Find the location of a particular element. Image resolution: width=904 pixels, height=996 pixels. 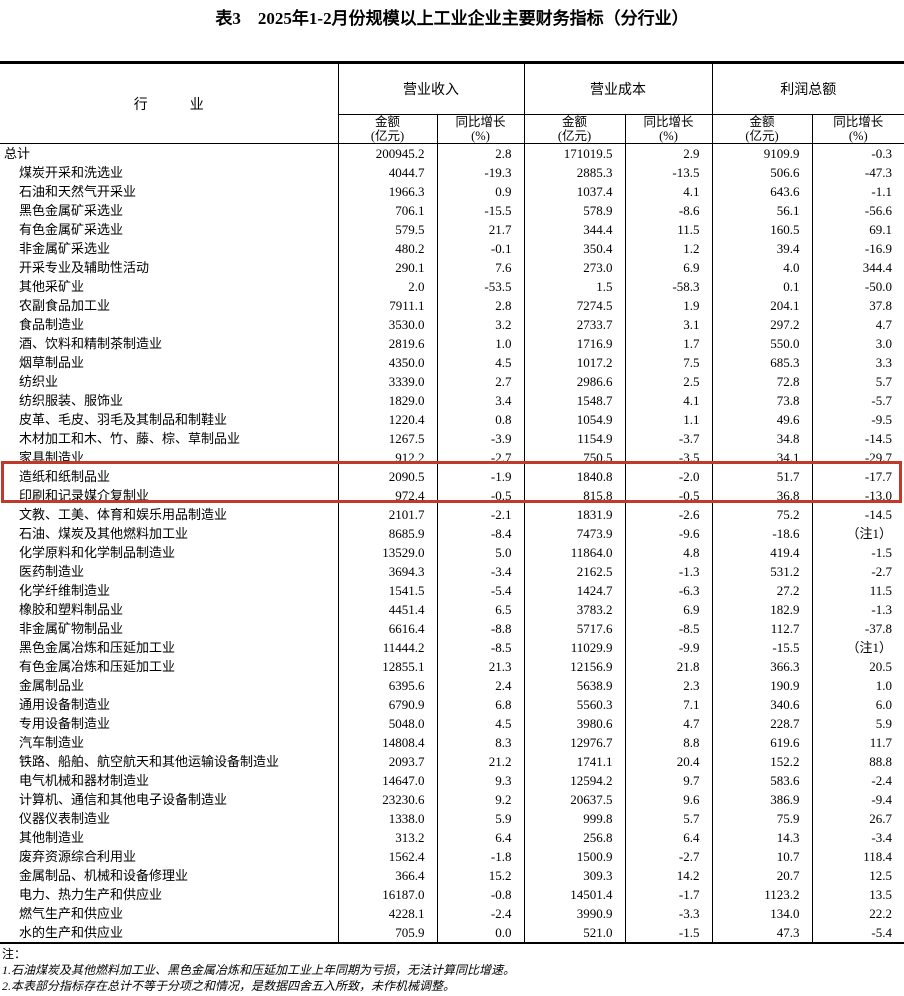

revenue-amount: 4044.7 is located at coordinates (387, 172).